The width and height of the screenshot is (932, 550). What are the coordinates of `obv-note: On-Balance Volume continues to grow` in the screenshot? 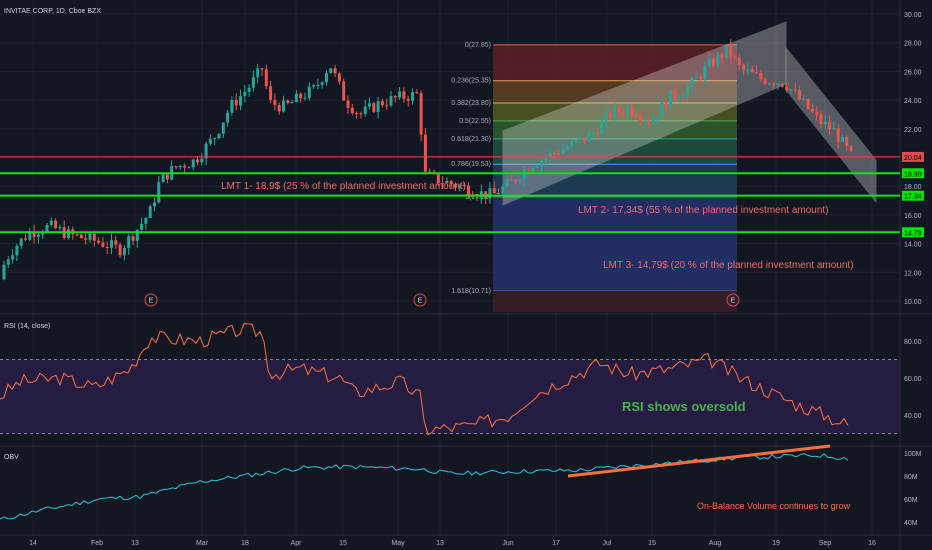 It's located at (774, 506).